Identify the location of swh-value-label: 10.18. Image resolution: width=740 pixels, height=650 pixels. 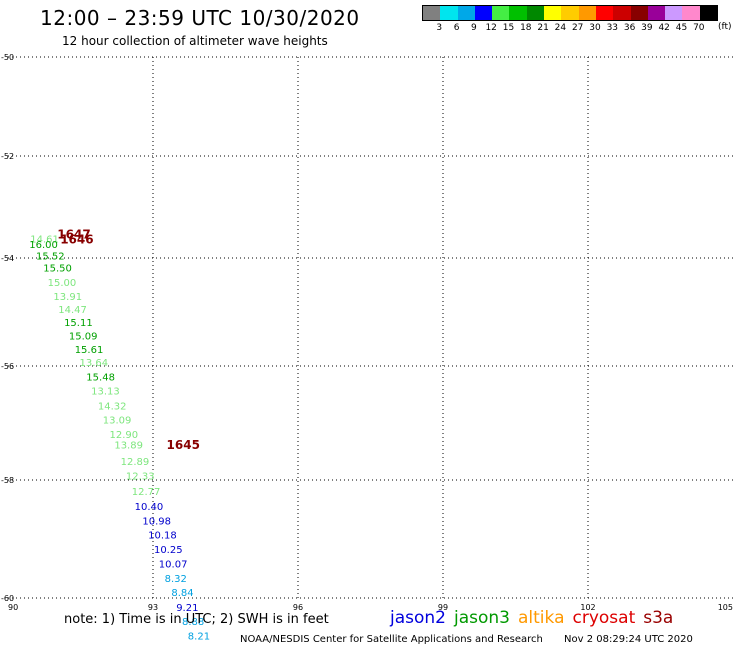
(162, 535).